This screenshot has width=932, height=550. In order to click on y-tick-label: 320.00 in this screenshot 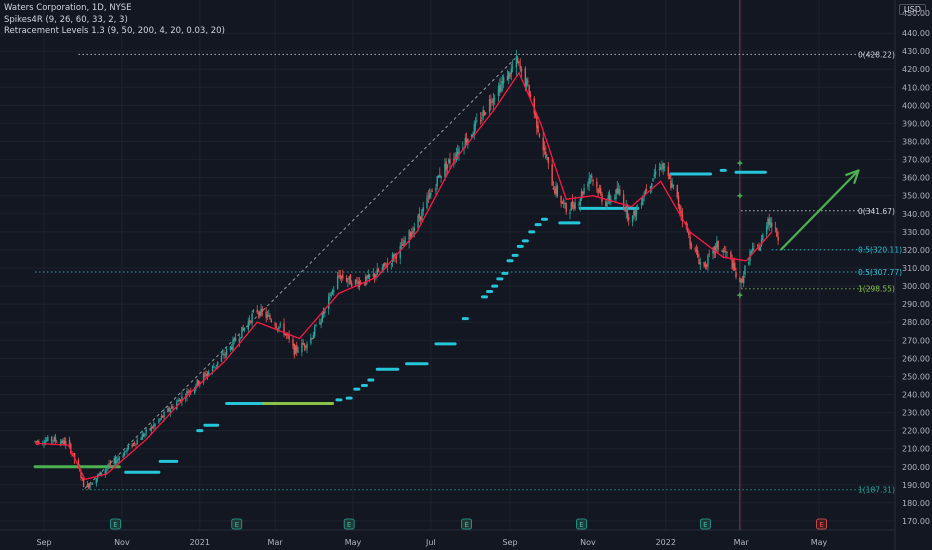, I will do `click(916, 250)`.